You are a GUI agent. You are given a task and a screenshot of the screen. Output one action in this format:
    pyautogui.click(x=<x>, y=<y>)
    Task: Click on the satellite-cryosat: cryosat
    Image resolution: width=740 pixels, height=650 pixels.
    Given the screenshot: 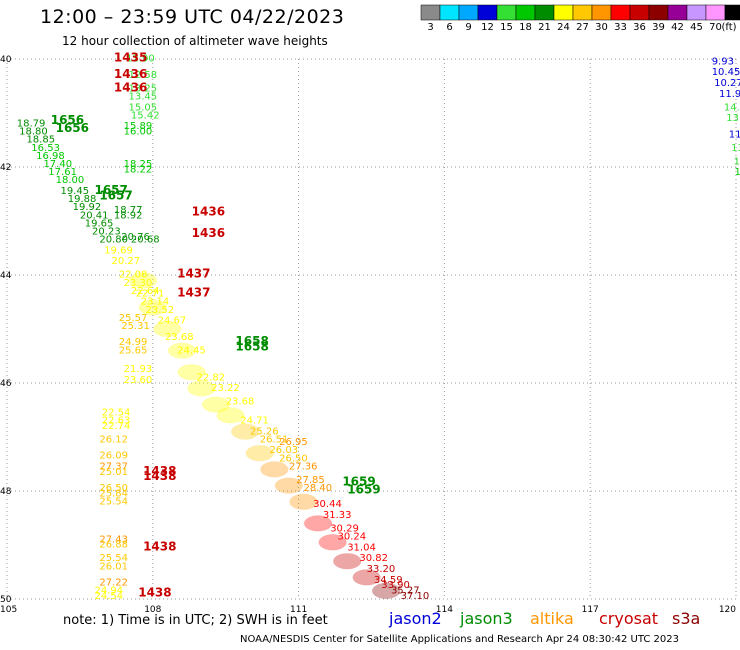 What is the action you would take?
    pyautogui.click(x=629, y=618)
    